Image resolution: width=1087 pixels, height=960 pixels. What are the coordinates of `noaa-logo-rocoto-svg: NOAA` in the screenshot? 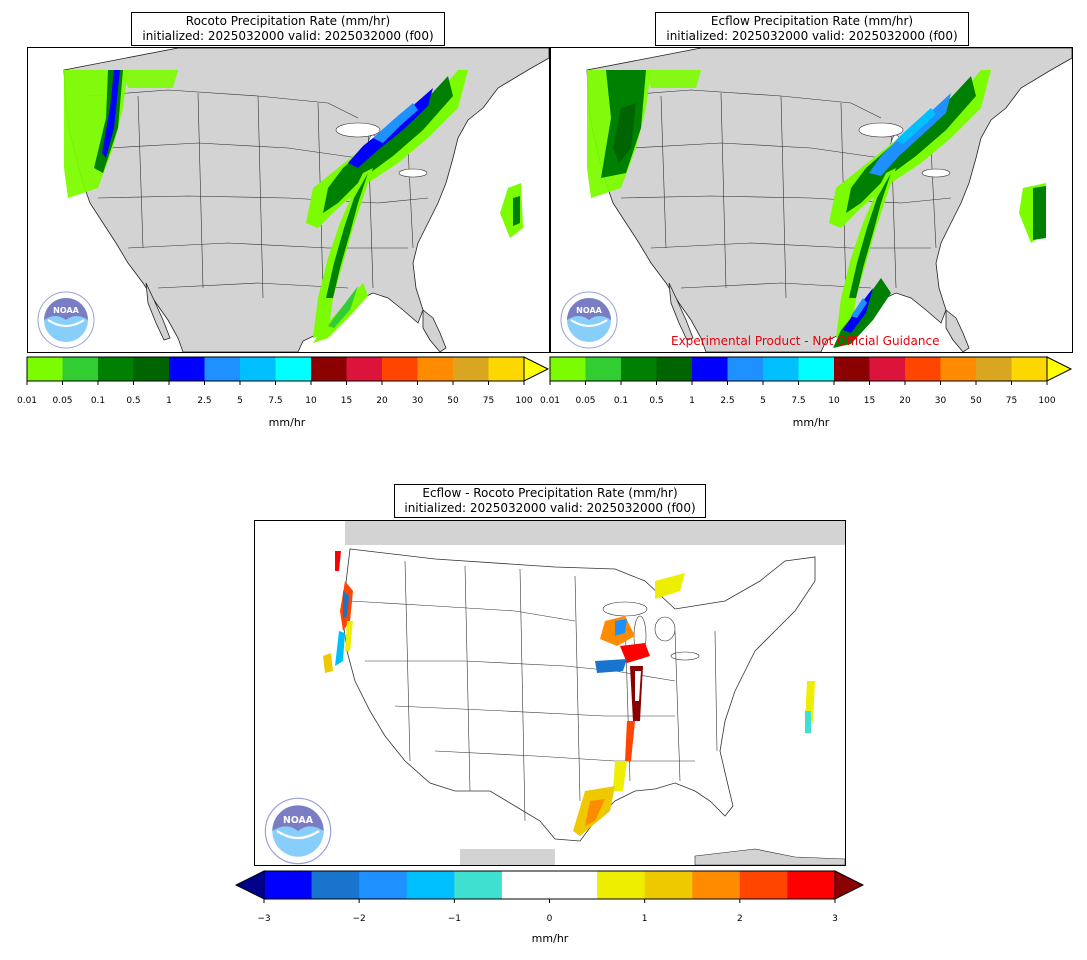 It's located at (66, 320).